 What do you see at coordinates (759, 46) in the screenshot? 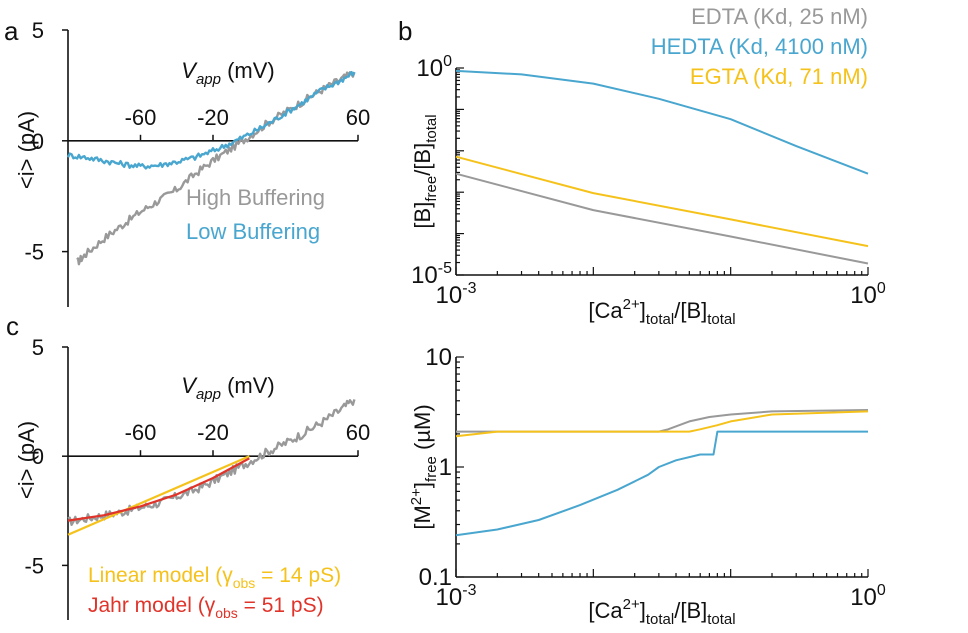
I see `legend-entry: HEDTA (Kd, 4100 nM)` at bounding box center [759, 46].